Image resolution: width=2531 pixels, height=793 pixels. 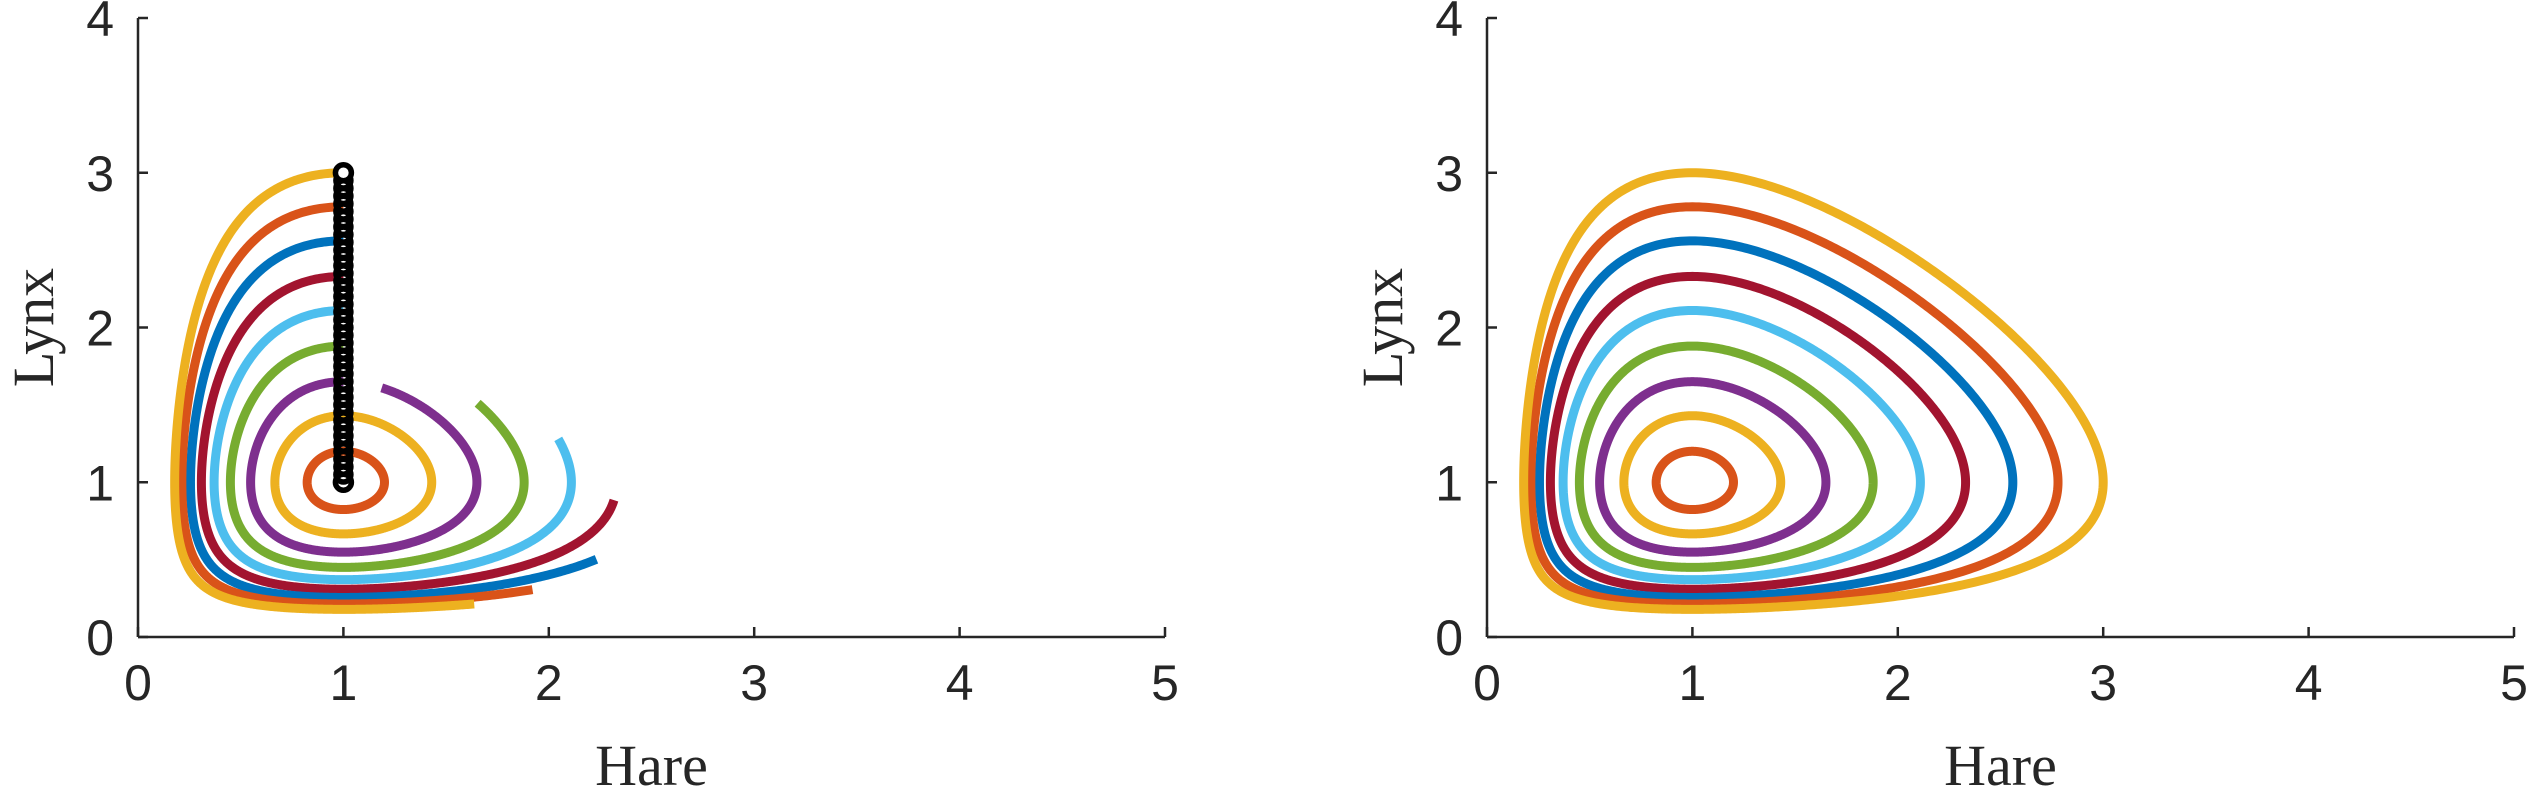 What do you see at coordinates (1449, 638) in the screenshot?
I see `right-y-tick-label: 0` at bounding box center [1449, 638].